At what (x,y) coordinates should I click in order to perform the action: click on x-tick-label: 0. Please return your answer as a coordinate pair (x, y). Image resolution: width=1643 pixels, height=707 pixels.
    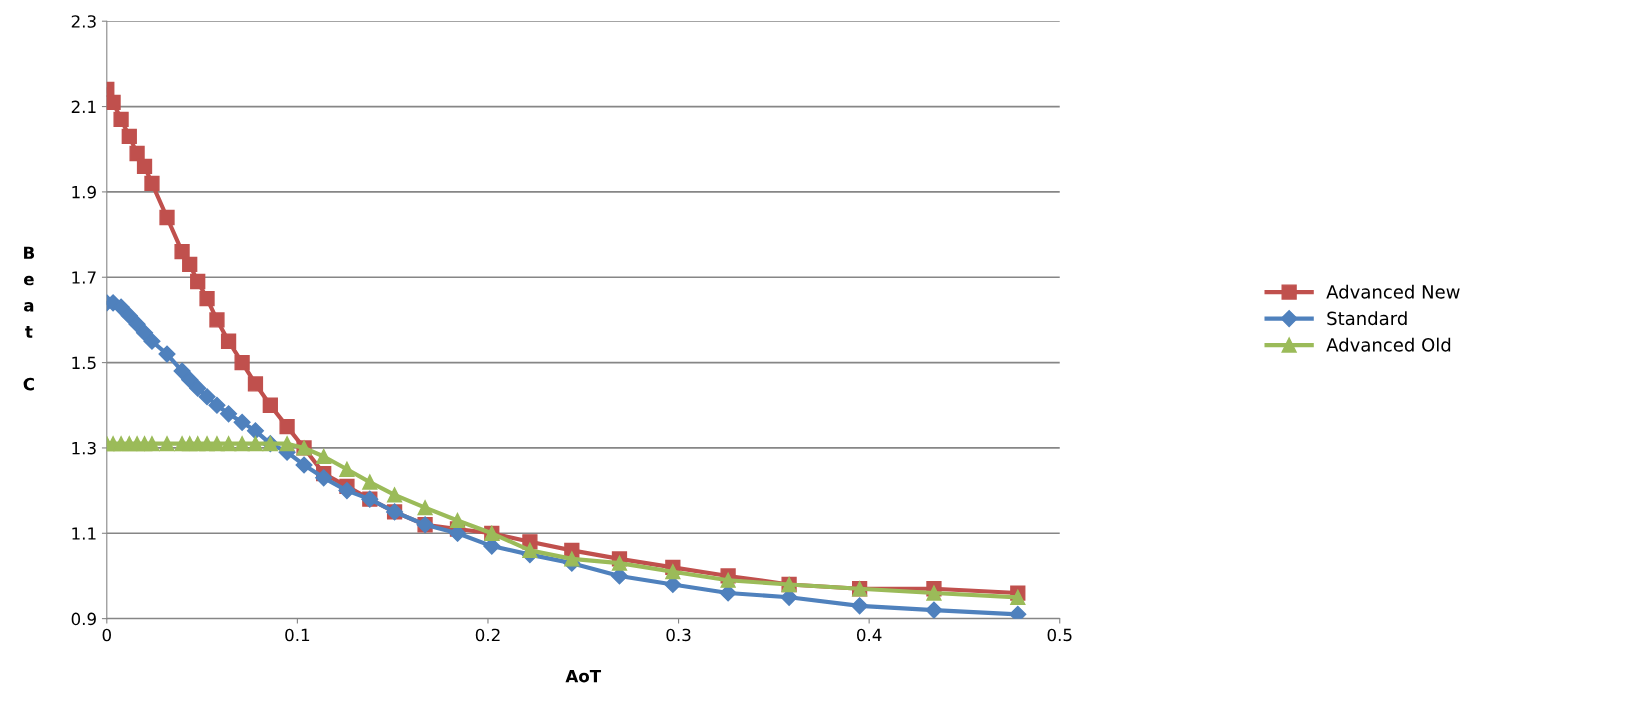
    Looking at the image, I should click on (106, 635).